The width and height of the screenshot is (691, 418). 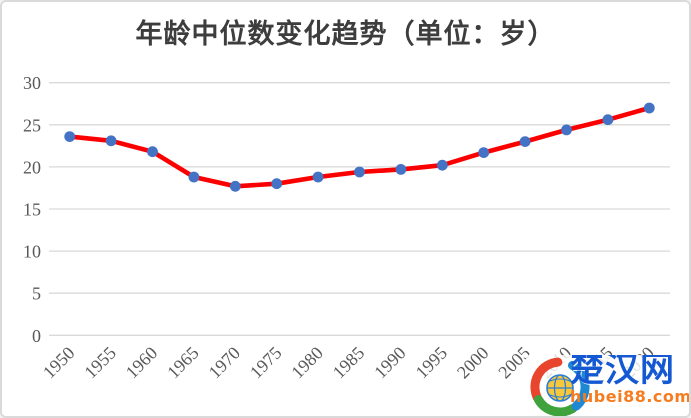 What do you see at coordinates (32, 125) in the screenshot?
I see `y-tick-label-25: 25` at bounding box center [32, 125].